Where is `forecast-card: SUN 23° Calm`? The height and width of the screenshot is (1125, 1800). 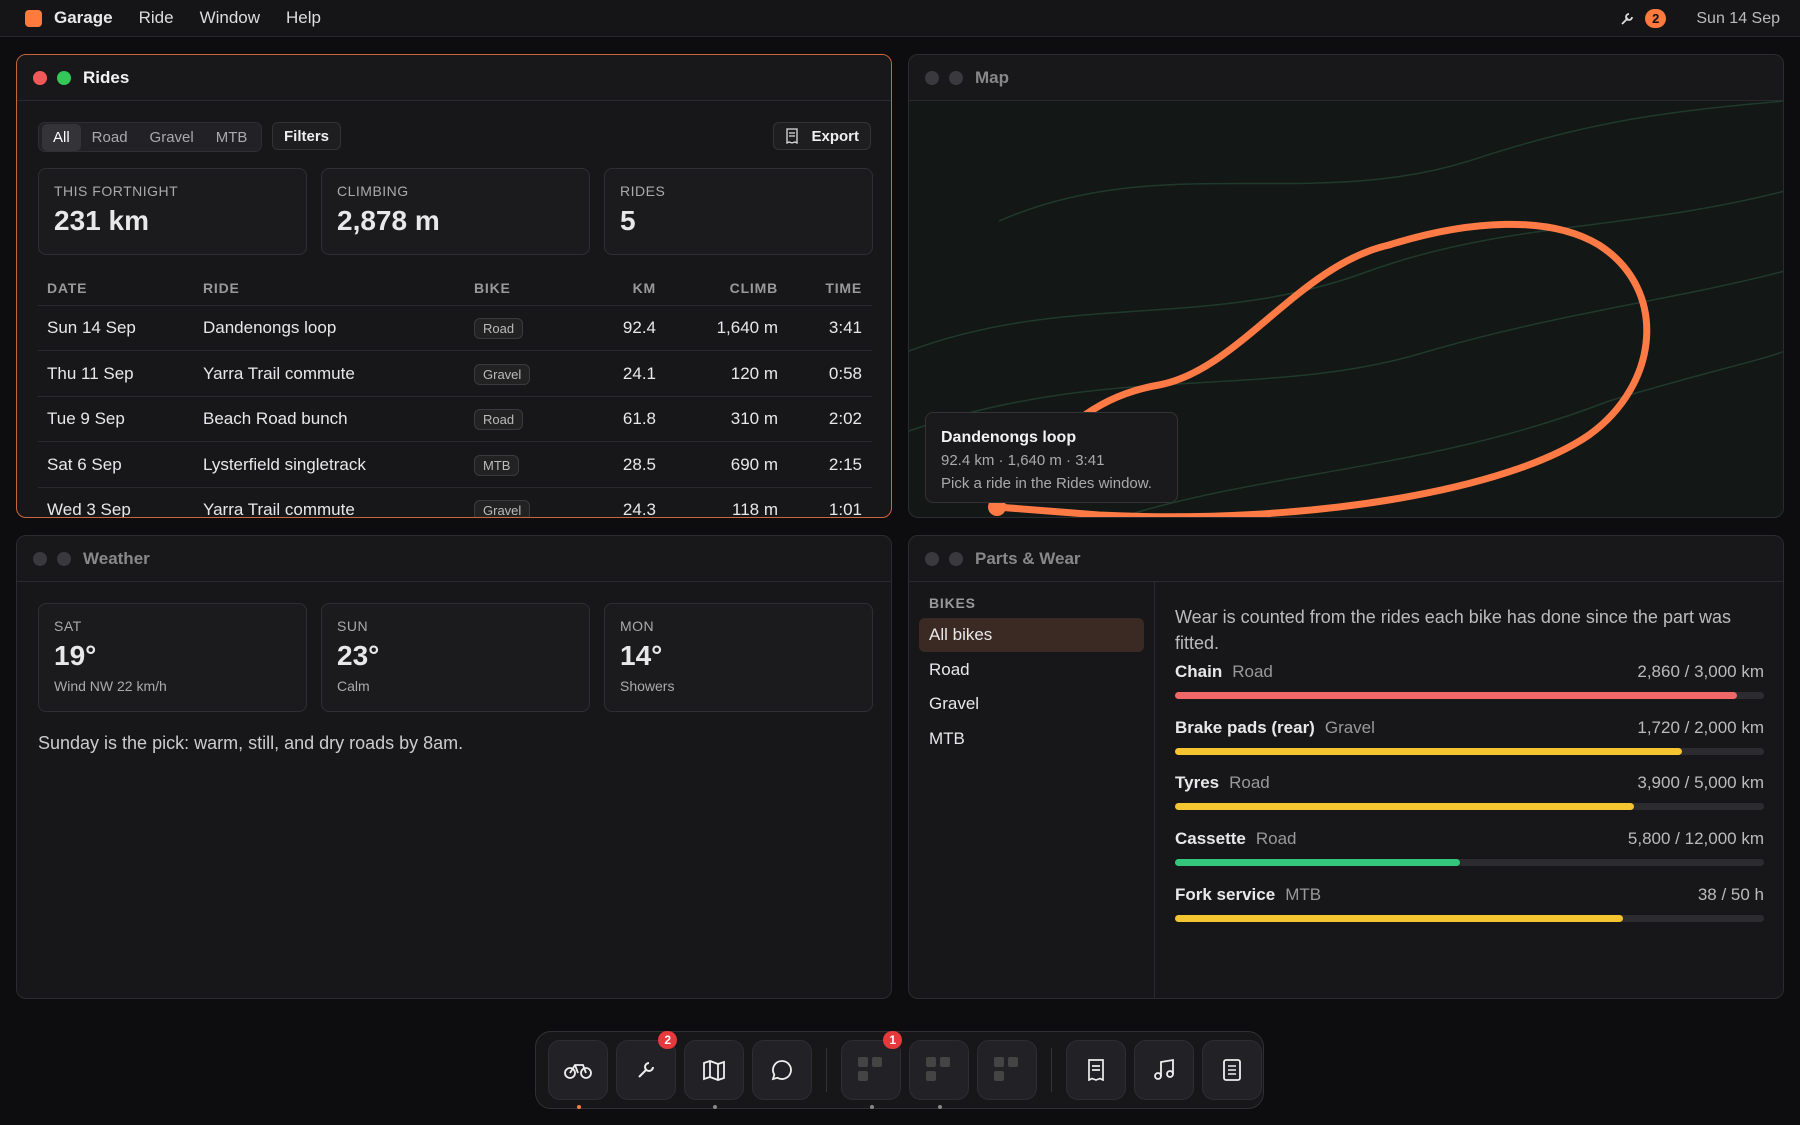 forecast-card: SUN 23° Calm is located at coordinates (455, 657).